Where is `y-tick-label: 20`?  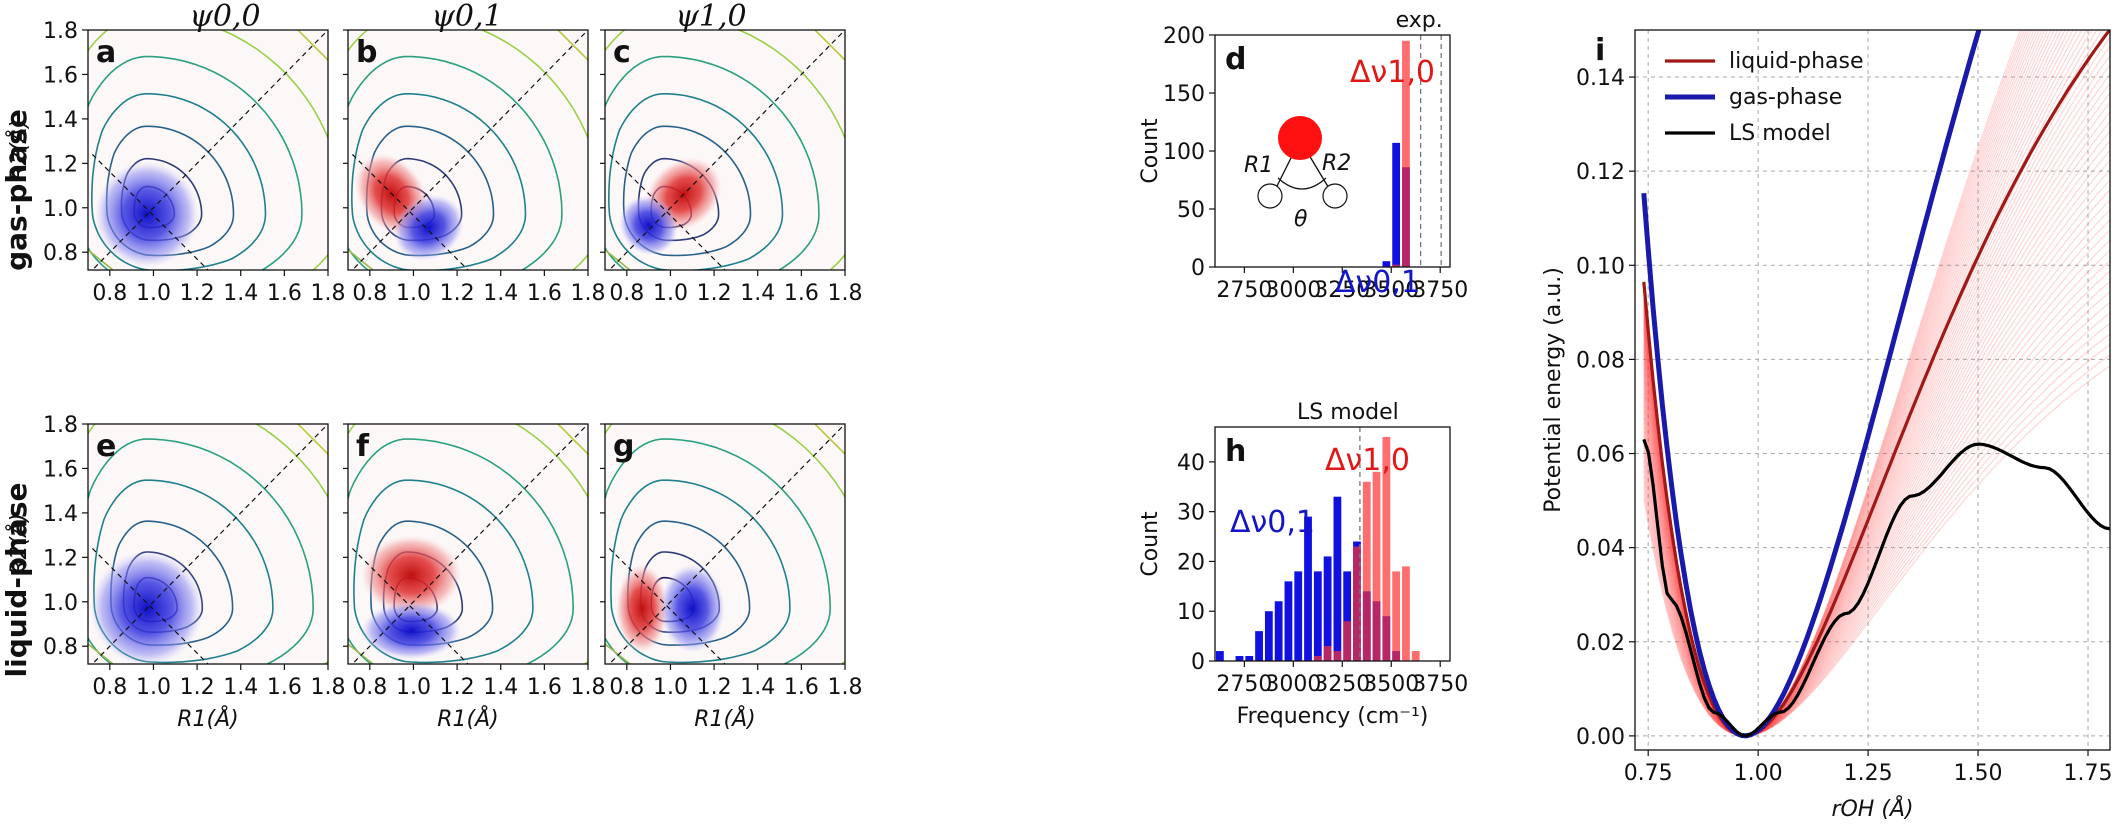 y-tick-label: 20 is located at coordinates (1191, 562).